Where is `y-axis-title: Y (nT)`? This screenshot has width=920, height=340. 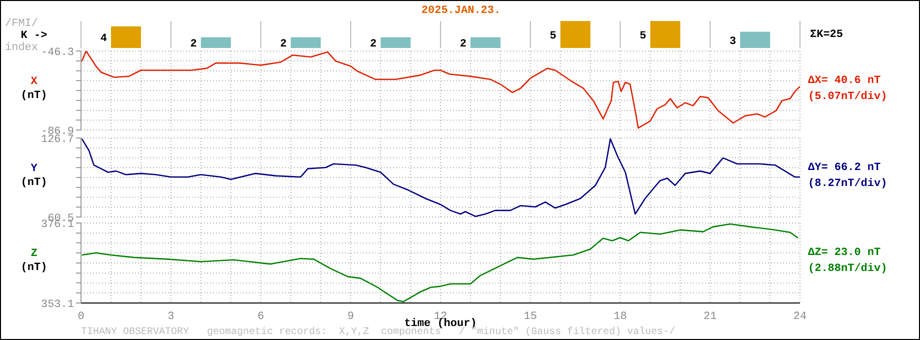 y-axis-title: Y (nT) is located at coordinates (34, 176).